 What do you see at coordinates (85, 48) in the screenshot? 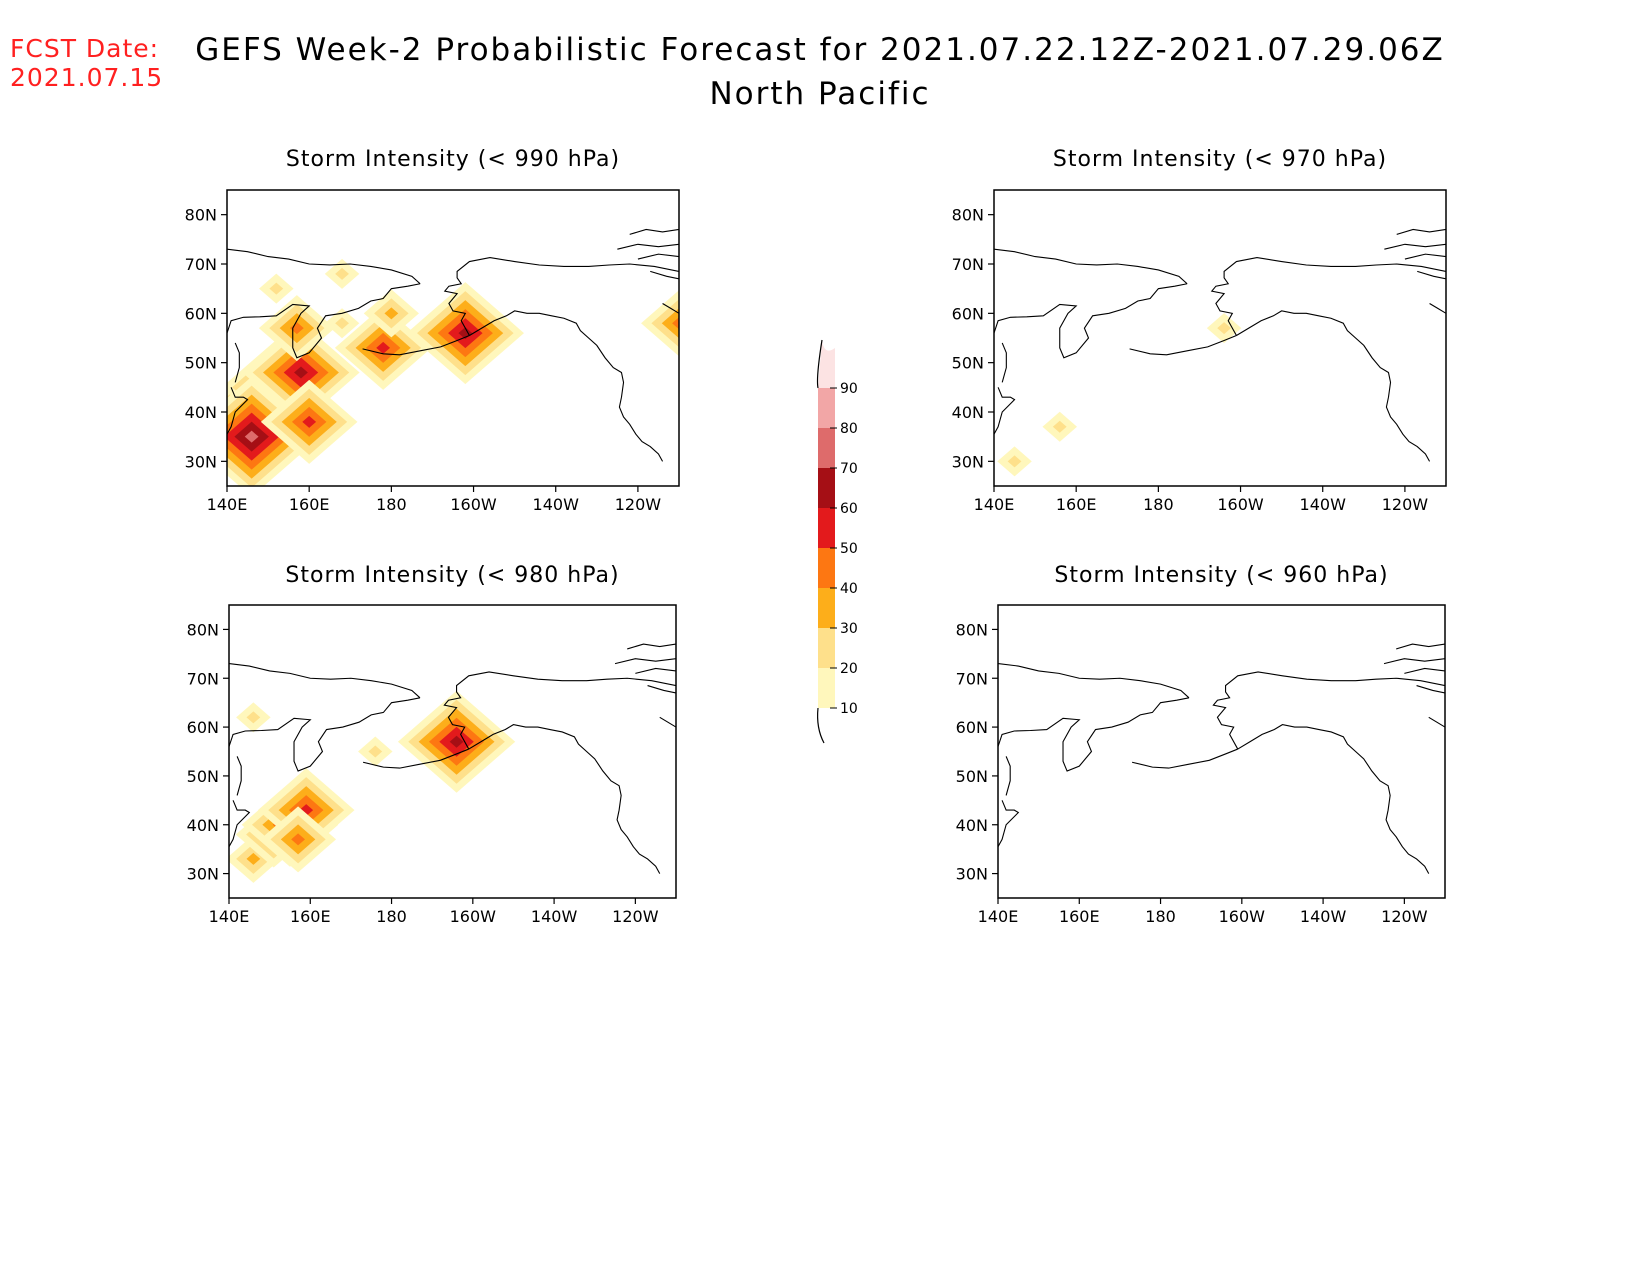
I see `forecast-date-label: FCST Date:` at bounding box center [85, 48].